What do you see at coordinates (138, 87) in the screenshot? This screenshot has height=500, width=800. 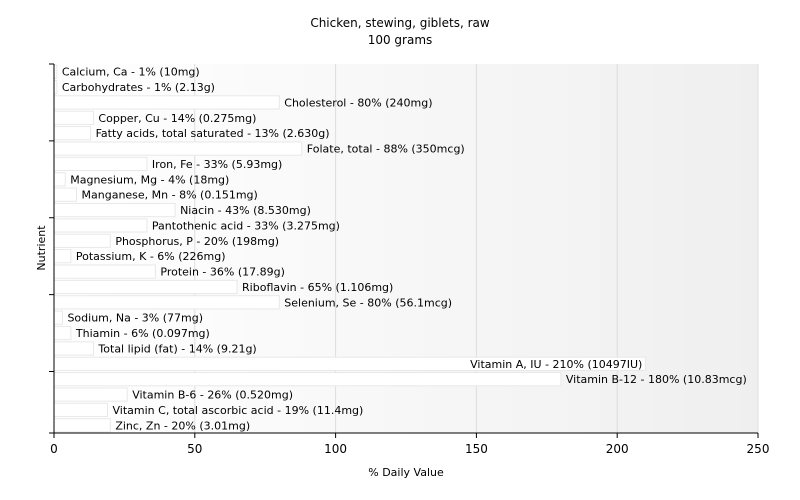 I see `bar-label: Carbohydrates - 1% (2.13g)` at bounding box center [138, 87].